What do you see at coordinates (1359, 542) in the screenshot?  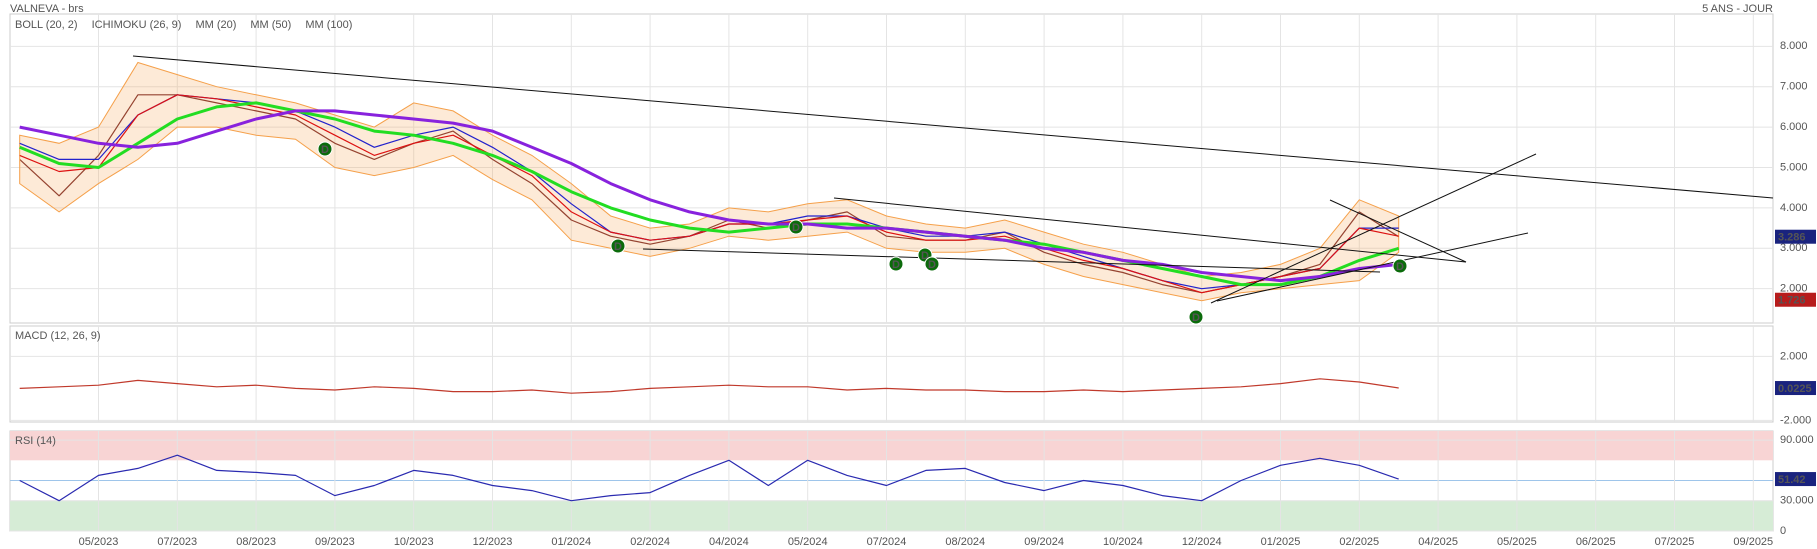 I see `x-tick-label: 02/2025` at bounding box center [1359, 542].